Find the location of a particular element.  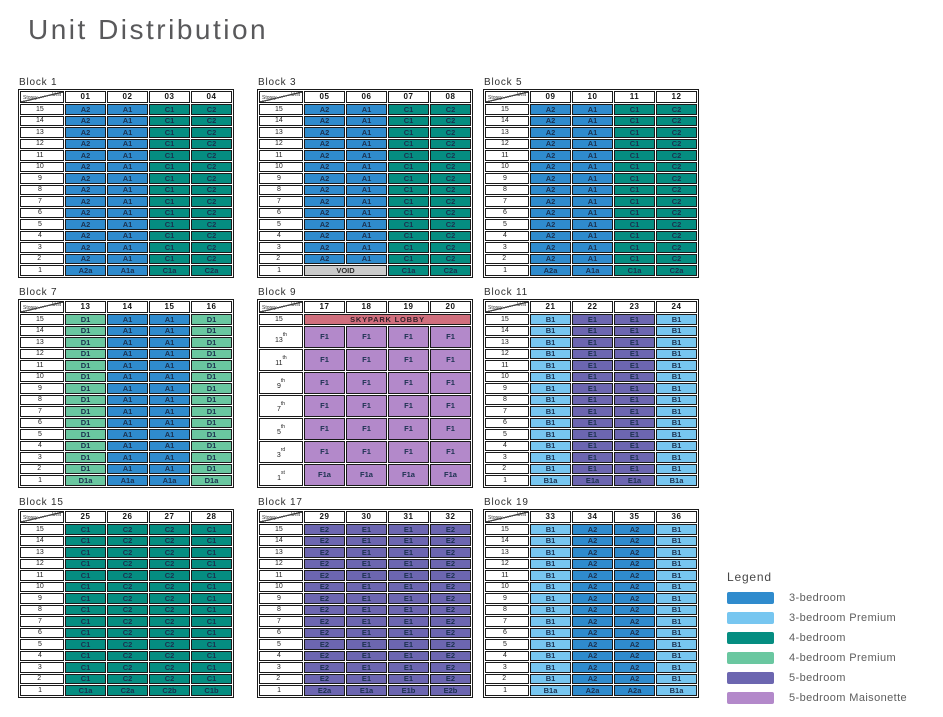

corner-unit-label: Unit is located at coordinates (521, 515).